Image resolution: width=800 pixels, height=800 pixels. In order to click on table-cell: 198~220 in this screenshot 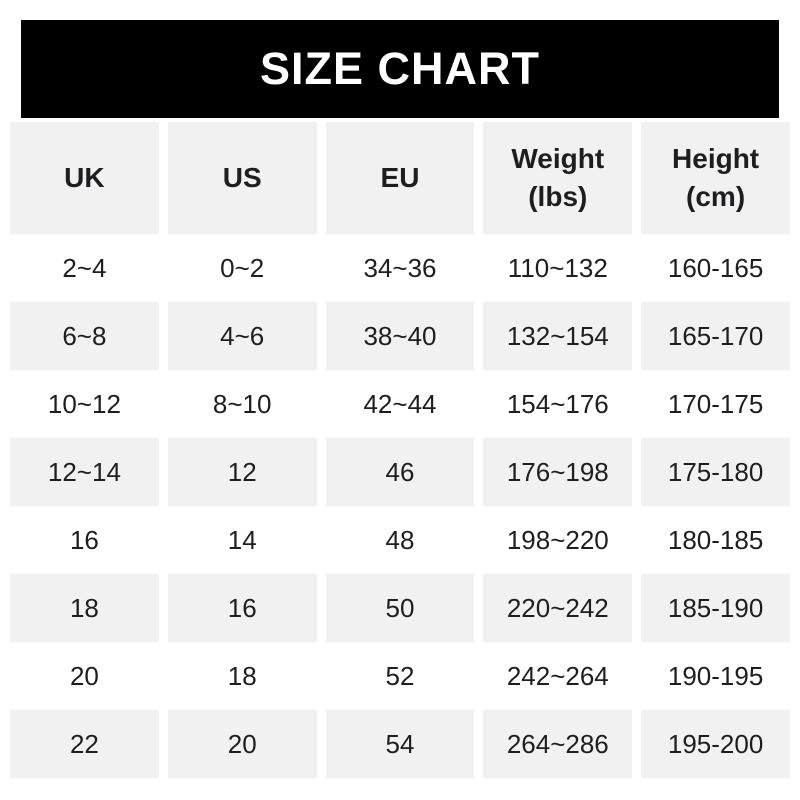, I will do `click(557, 539)`.